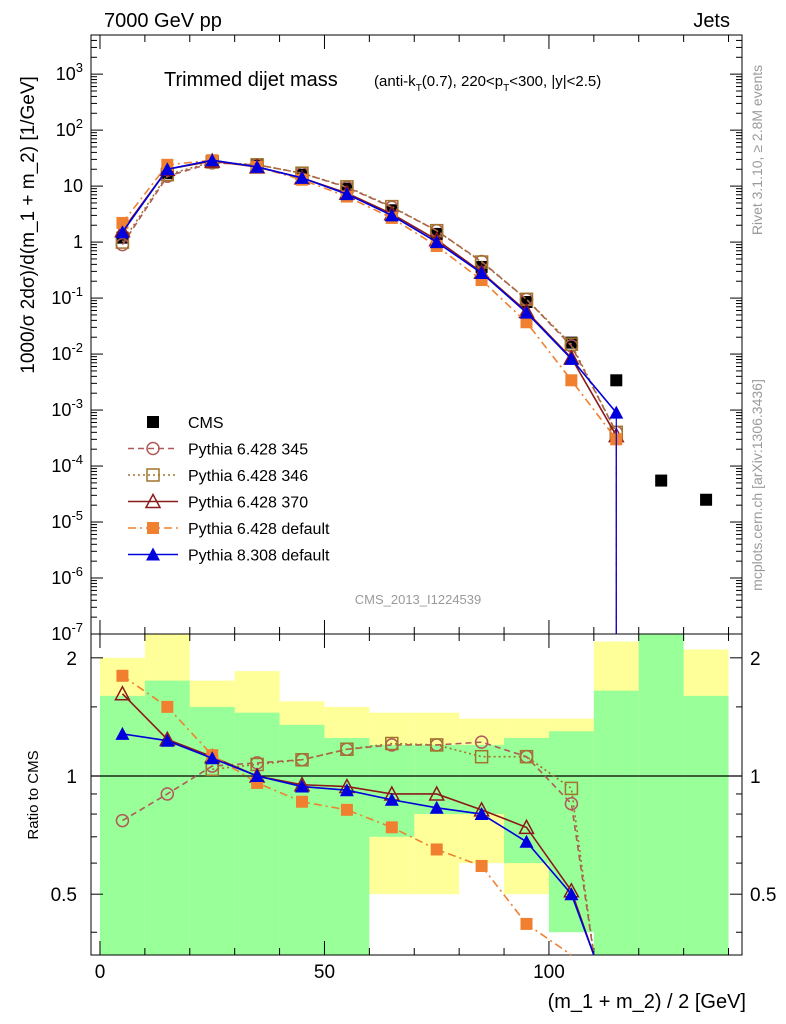 The height and width of the screenshot is (1024, 786). What do you see at coordinates (757, 485) in the screenshot?
I see `mcplots-source-label: mcplots.cern.ch [arXiv:1306.3436]` at bounding box center [757, 485].